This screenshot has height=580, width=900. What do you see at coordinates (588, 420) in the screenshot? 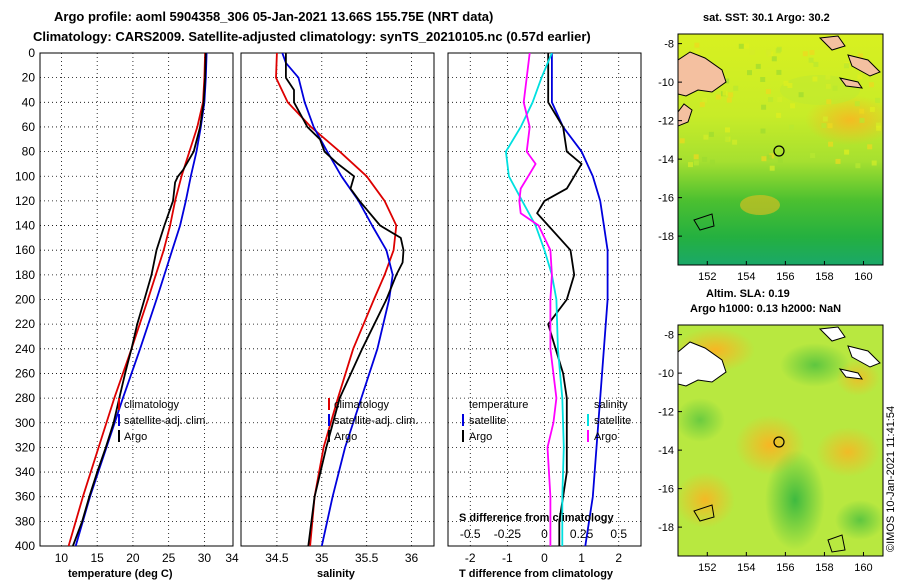
I see `legend-swatch-s-satellite` at bounding box center [588, 420].